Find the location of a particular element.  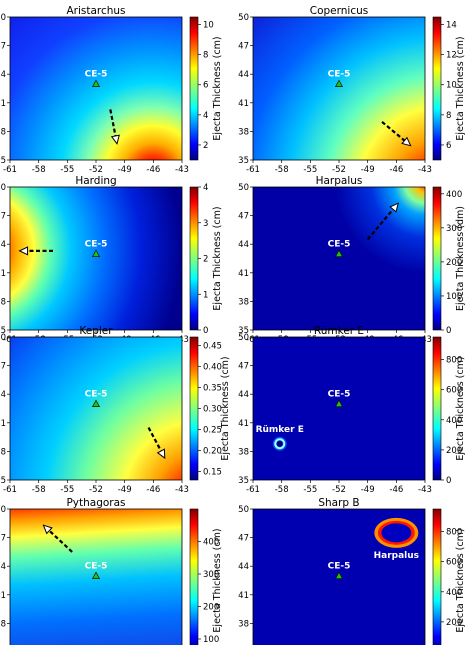

panel-title: Harding is located at coordinates (95, 181).